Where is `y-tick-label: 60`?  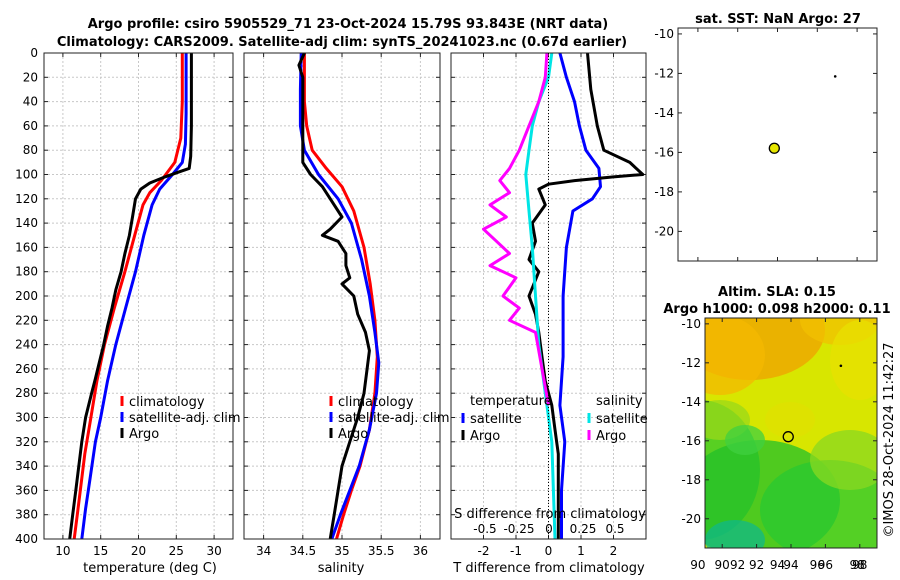
y-tick-label: 60 is located at coordinates (30, 126).